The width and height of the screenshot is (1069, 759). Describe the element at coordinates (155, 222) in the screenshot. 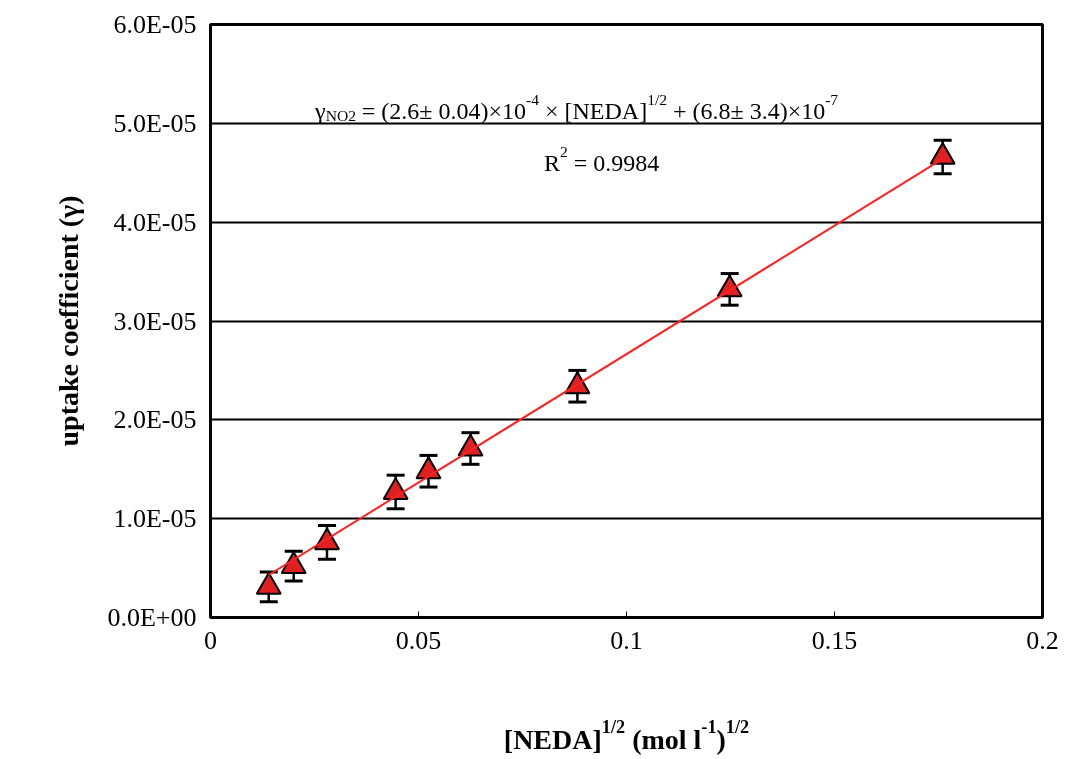

I see `y-tick-label: 4.0E-05` at that location.